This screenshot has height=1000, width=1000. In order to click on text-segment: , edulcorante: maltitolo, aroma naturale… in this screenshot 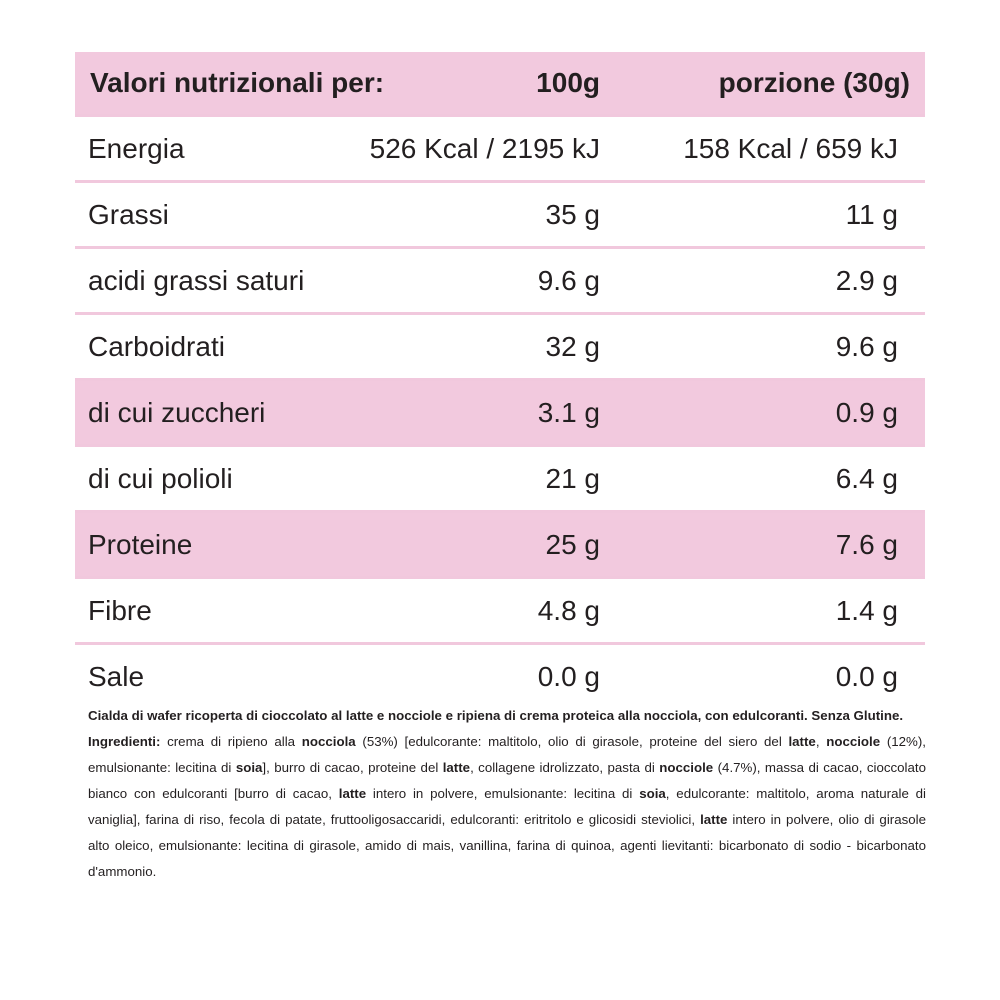, I will do `click(507, 806)`.